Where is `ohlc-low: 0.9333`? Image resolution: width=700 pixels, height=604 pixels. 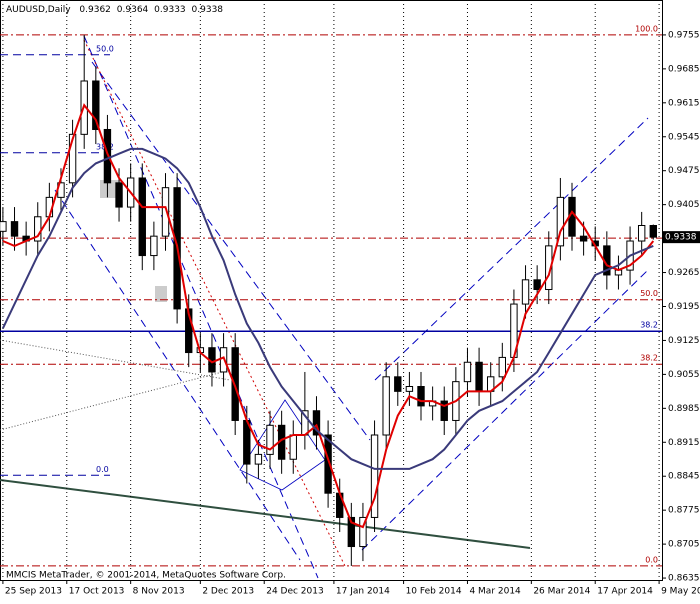
ohlc-low: 0.9333 is located at coordinates (170, 10).